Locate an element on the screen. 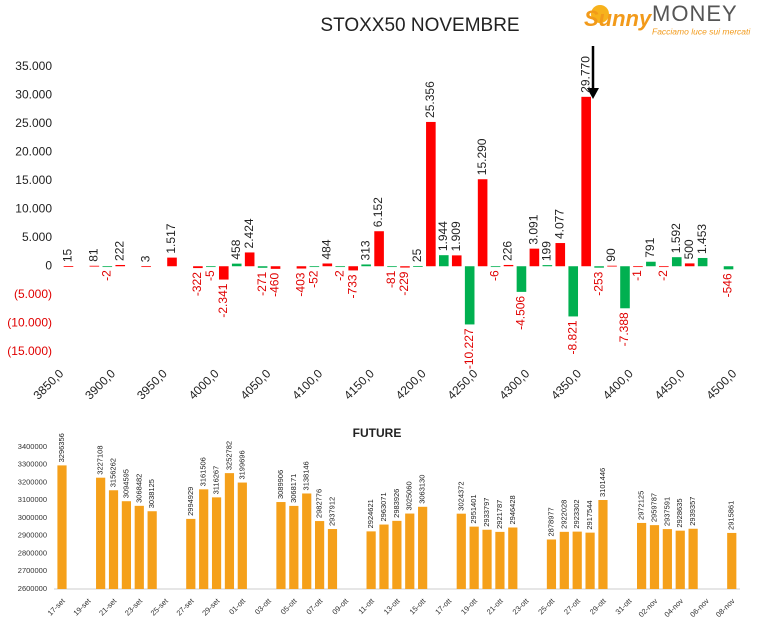 This screenshot has width=768, height=629. data-label: 3068482 is located at coordinates (138, 488).